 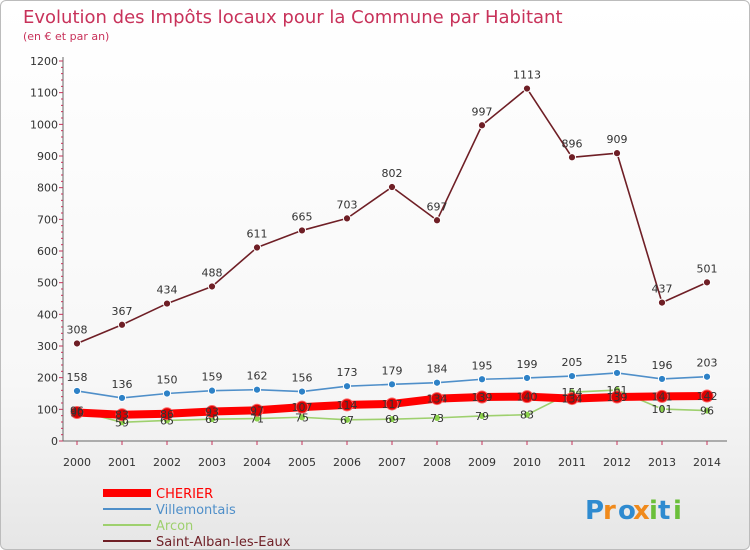 I want to click on data-label-arcon: 75, so click(x=302, y=417).